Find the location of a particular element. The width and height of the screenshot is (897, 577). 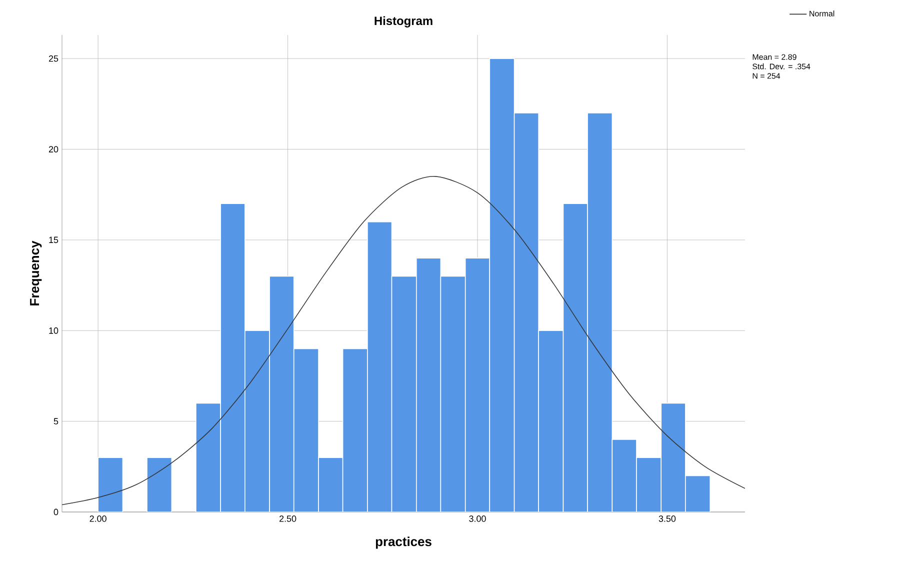

x-tick-label: 2.00 is located at coordinates (98, 519).